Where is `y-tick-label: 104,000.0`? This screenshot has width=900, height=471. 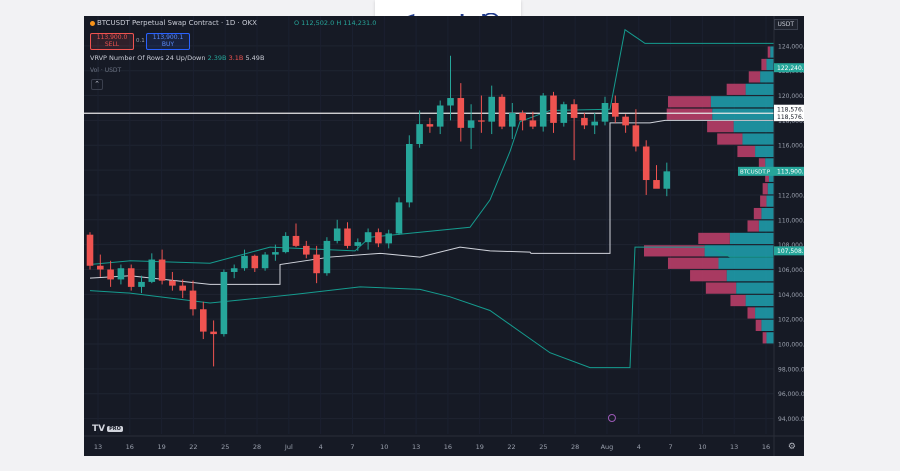 y-tick-label: 104,000.0 is located at coordinates (791, 295).